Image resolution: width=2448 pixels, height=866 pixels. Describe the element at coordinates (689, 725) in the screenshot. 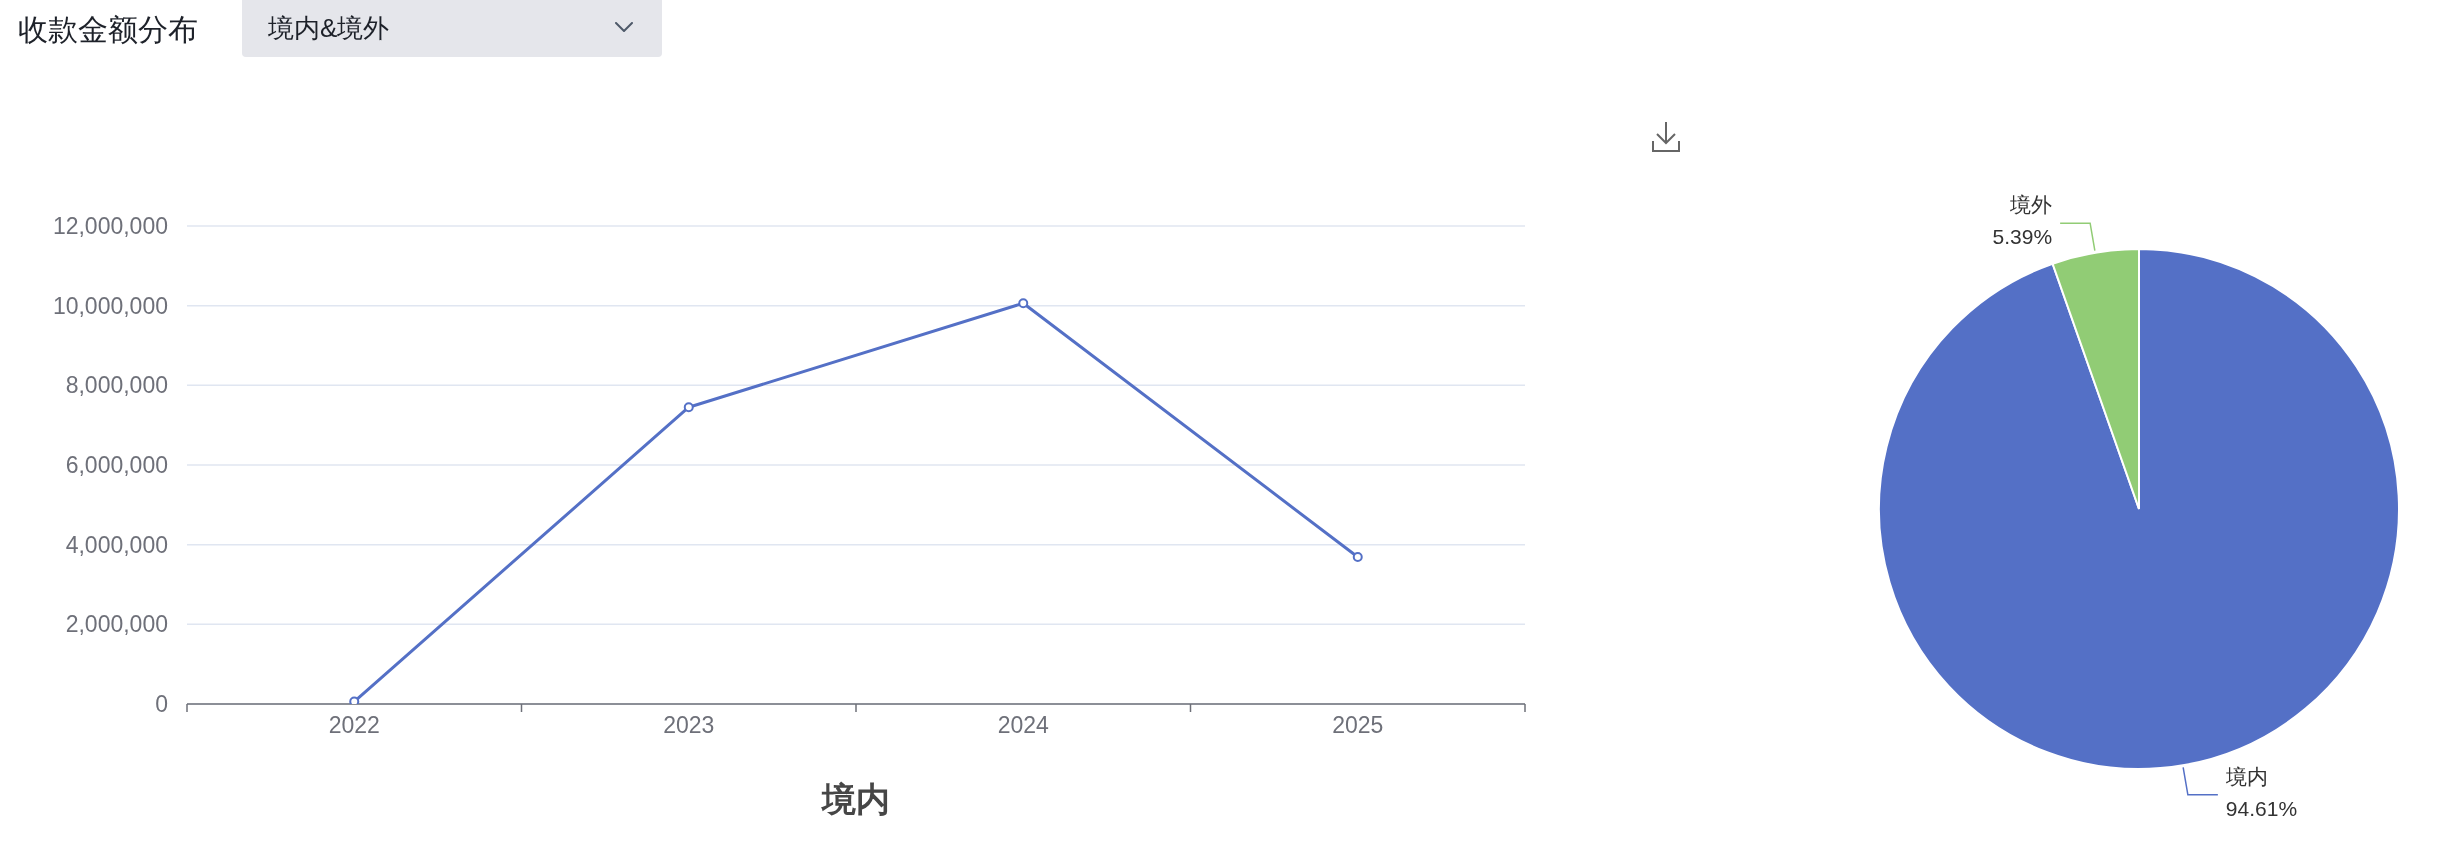

I see `x-tick-label: 2023` at that location.